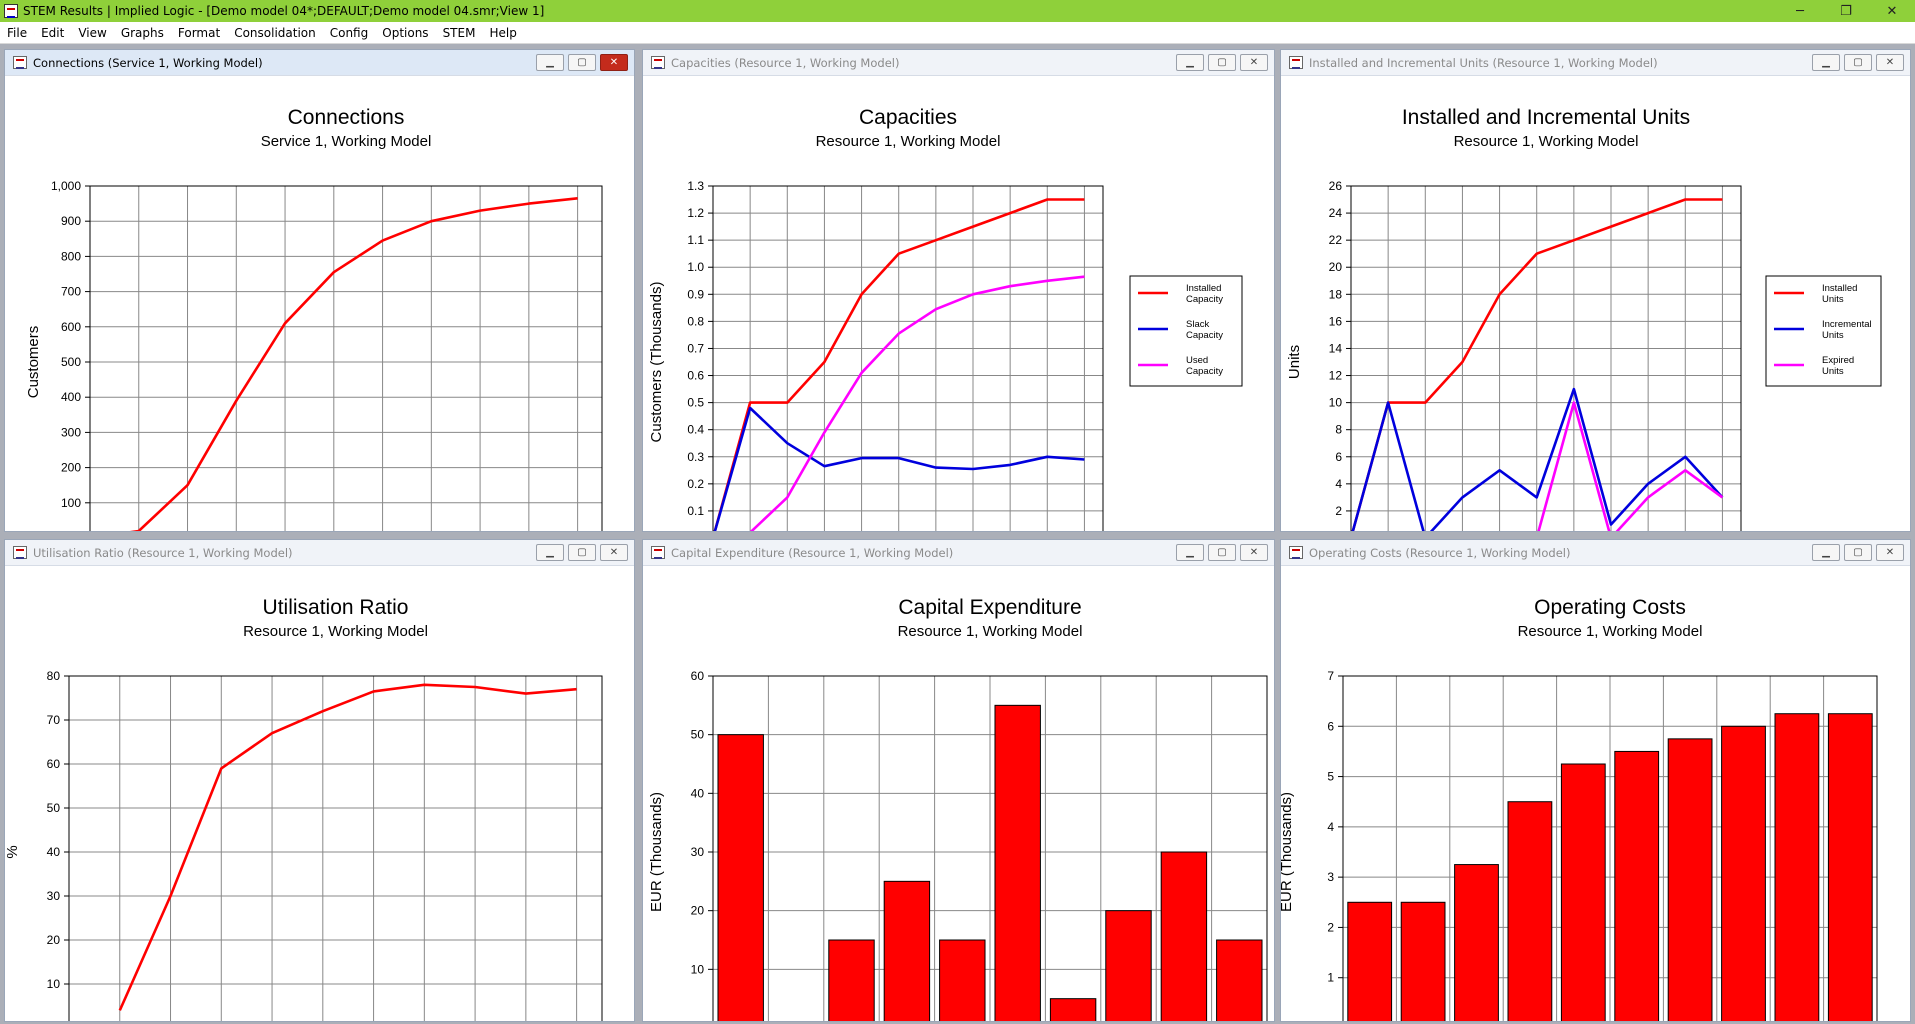  Describe the element at coordinates (1846, 11) in the screenshot. I see `restore-button: ❐` at that location.